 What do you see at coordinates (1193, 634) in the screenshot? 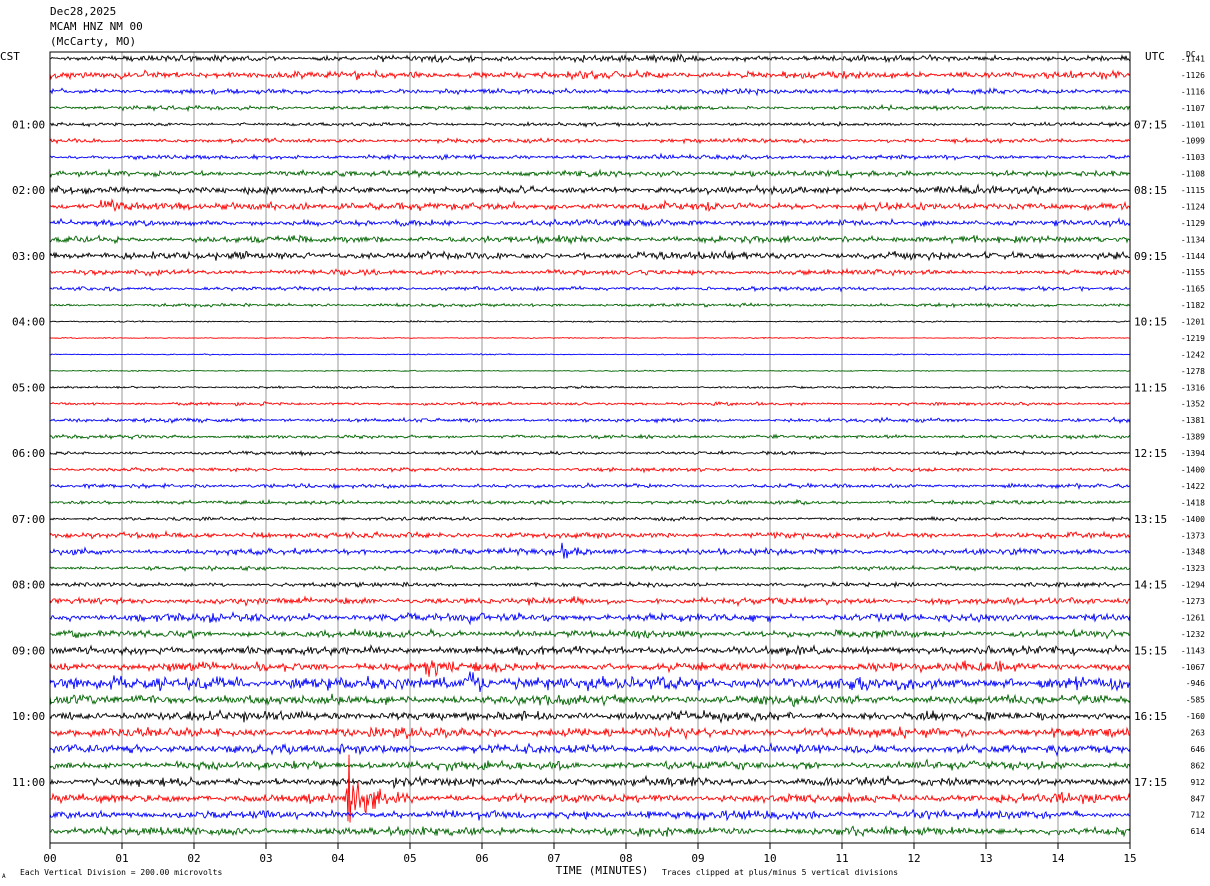
I see `dc-offset-label: -1232` at bounding box center [1193, 634].